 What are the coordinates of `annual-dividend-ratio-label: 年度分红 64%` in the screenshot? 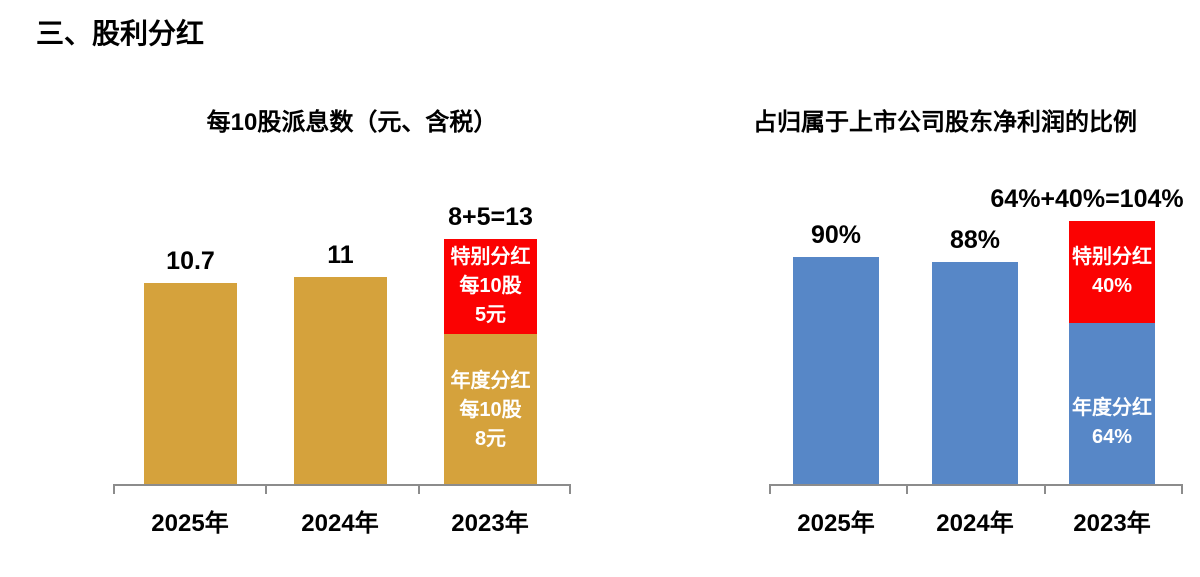 It's located at (1112, 422).